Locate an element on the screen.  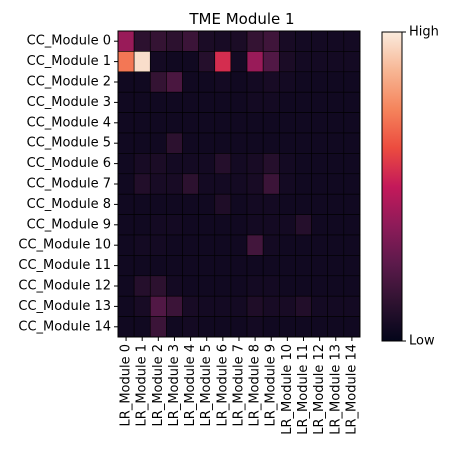
y-tick-label: CC_Module 10 is located at coordinates (64, 245).